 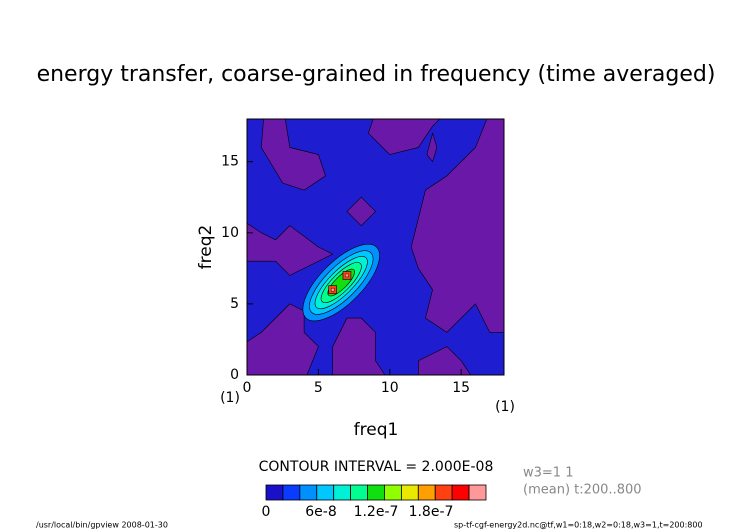 What do you see at coordinates (102, 525) in the screenshot?
I see `footer: /usr/local/bin/gpview 2008-01-30` at bounding box center [102, 525].